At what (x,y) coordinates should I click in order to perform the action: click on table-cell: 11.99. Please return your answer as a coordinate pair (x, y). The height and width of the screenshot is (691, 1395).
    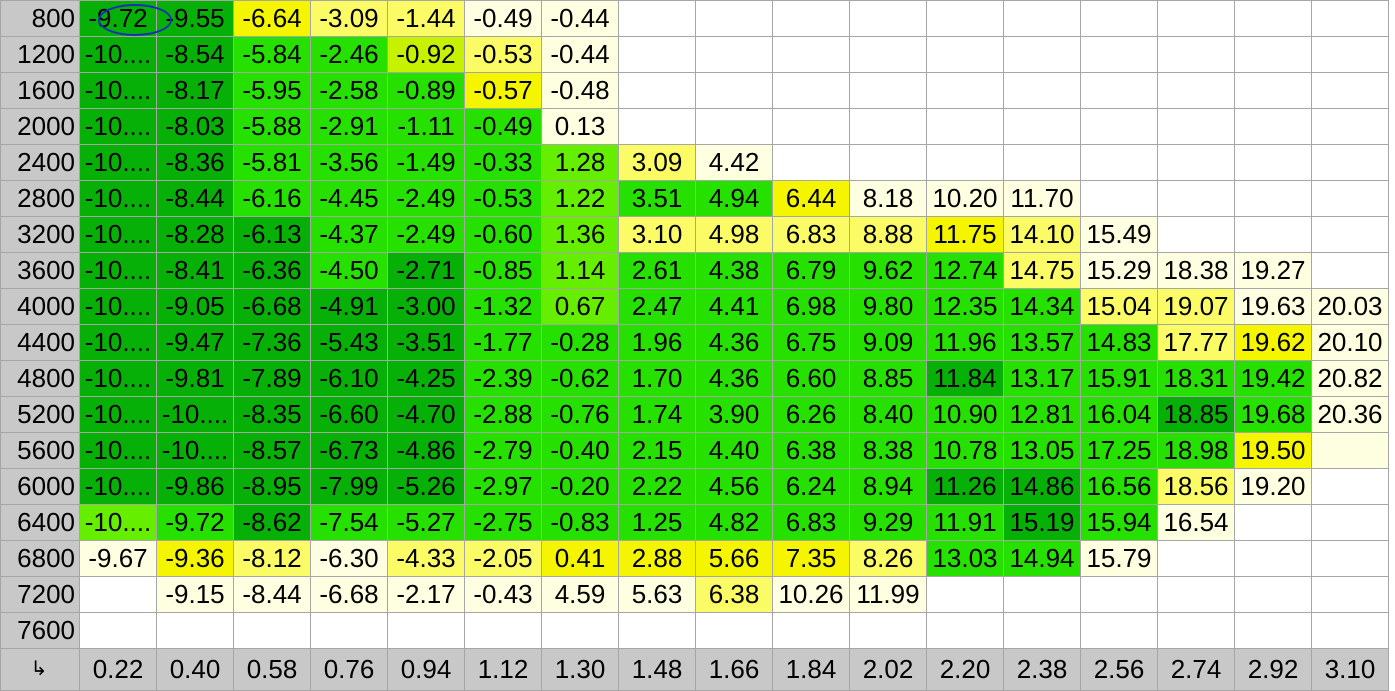
    Looking at the image, I should click on (888, 594).